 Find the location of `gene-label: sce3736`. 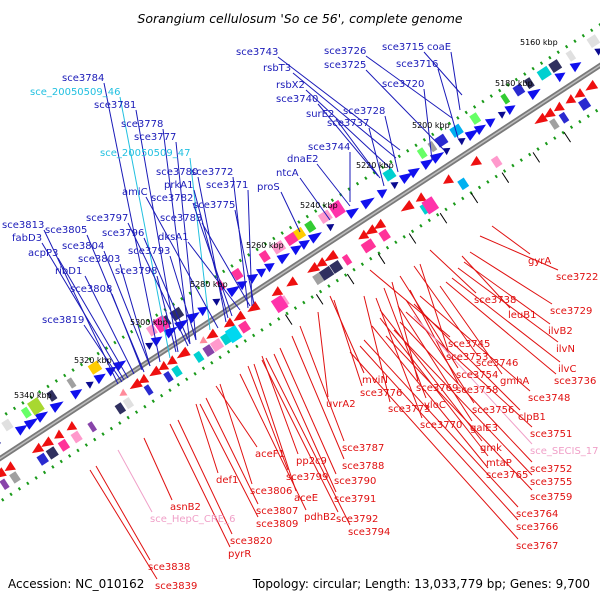

gene-label: sce3736 is located at coordinates (575, 381).